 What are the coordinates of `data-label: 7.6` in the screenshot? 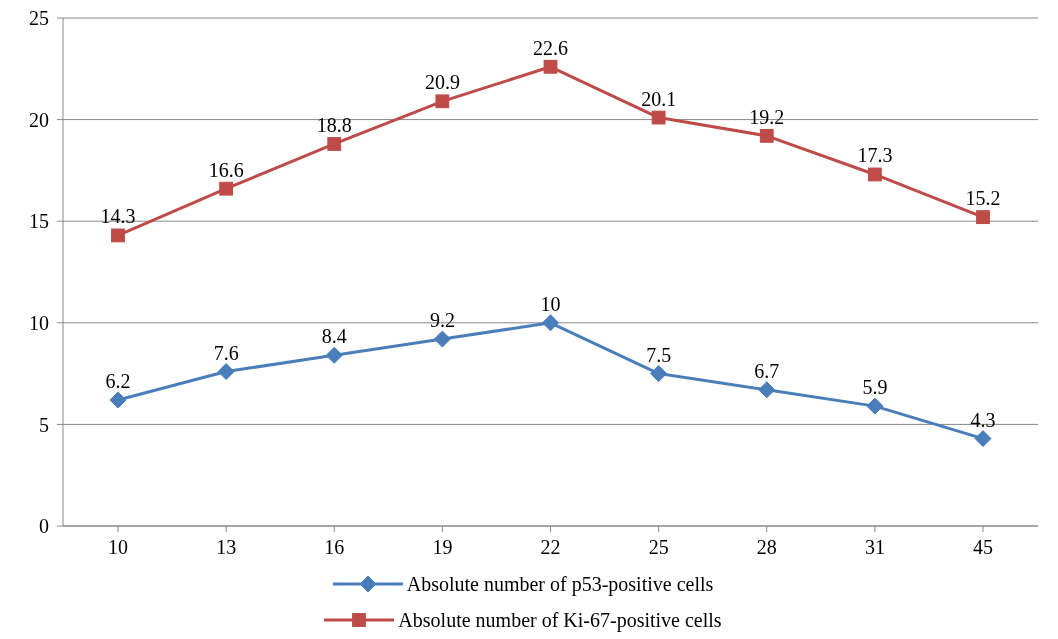 It's located at (226, 352).